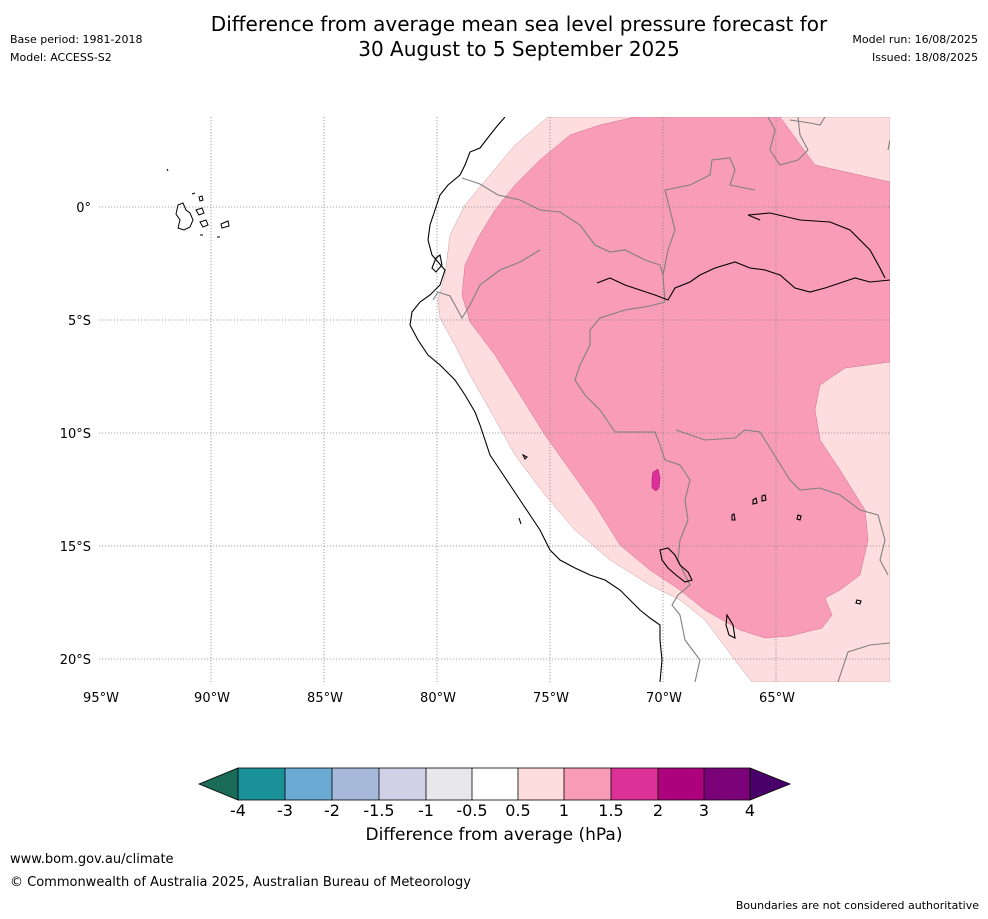 The width and height of the screenshot is (988, 919). What do you see at coordinates (777, 698) in the screenshot?
I see `lon-label: 65°W` at bounding box center [777, 698].